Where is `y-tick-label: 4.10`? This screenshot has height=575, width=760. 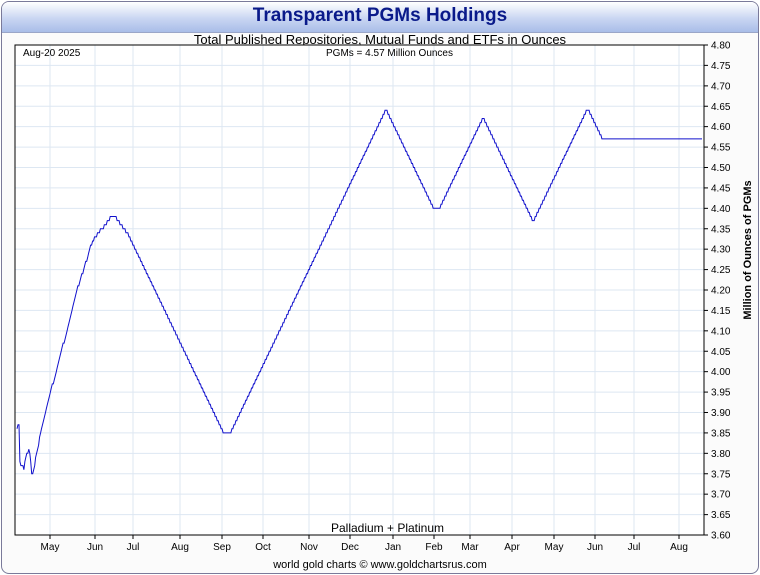 y-tick-label: 4.10 is located at coordinates (721, 331).